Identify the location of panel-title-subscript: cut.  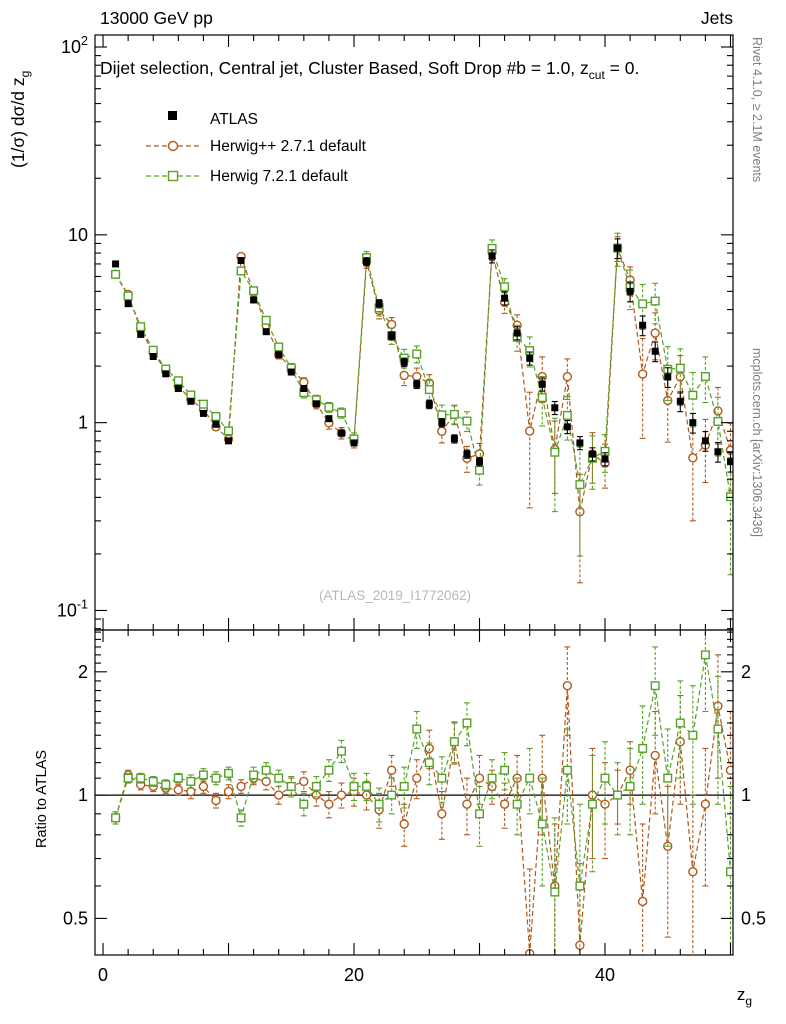
(597, 75).